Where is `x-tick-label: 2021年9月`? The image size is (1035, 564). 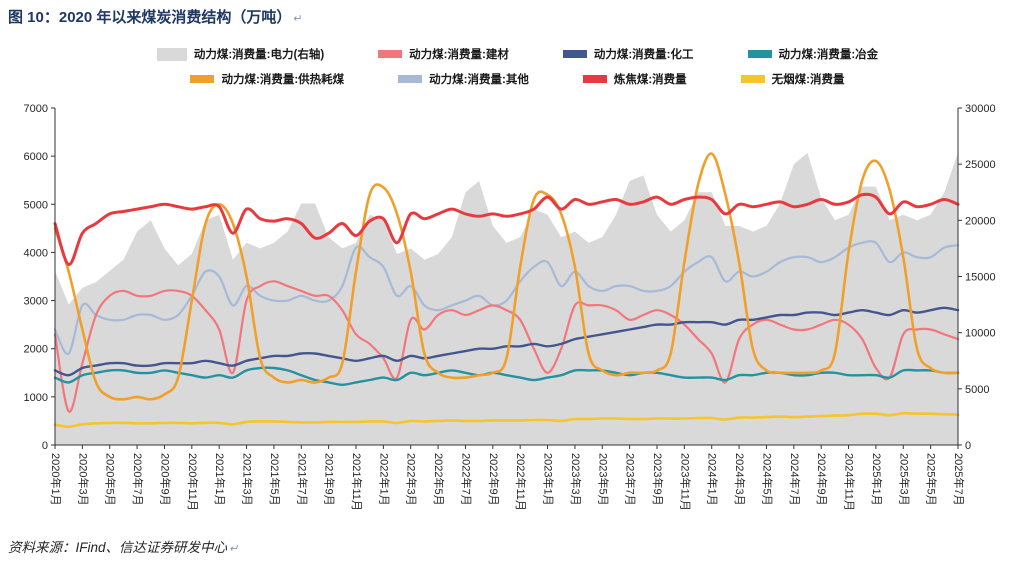
x-tick-label: 2021年9月 is located at coordinates (330, 479).